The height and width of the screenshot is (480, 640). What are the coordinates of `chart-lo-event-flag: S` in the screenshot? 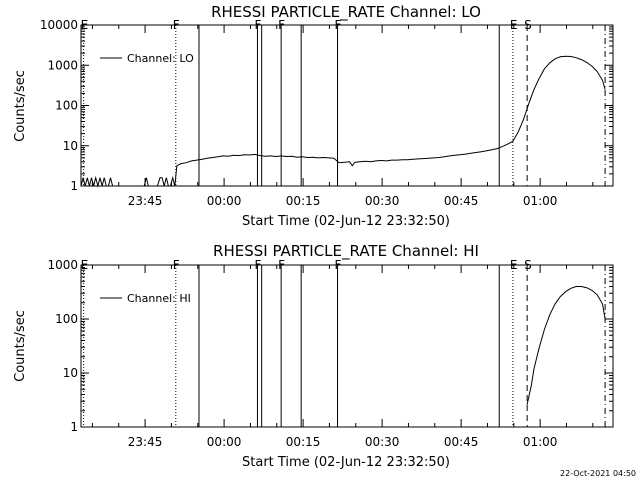 It's located at (528, 25).